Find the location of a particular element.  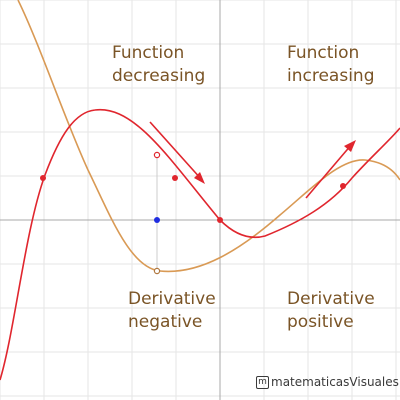

function-point-hollow is located at coordinates (157, 155).